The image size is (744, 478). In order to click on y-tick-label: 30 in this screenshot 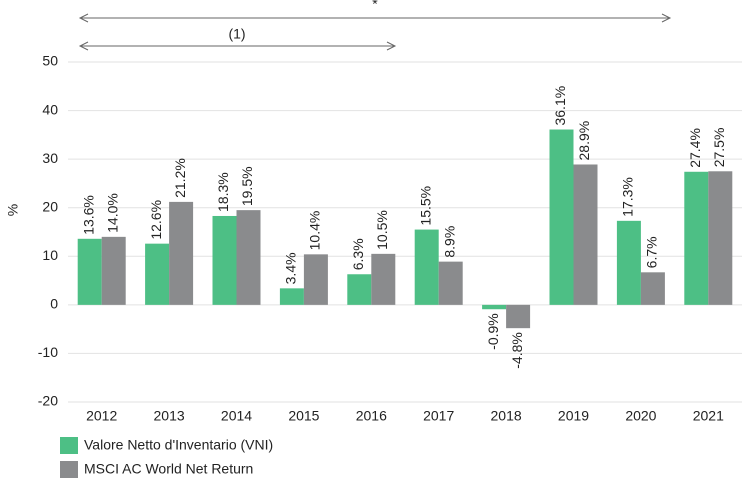, I will do `click(50, 158)`.